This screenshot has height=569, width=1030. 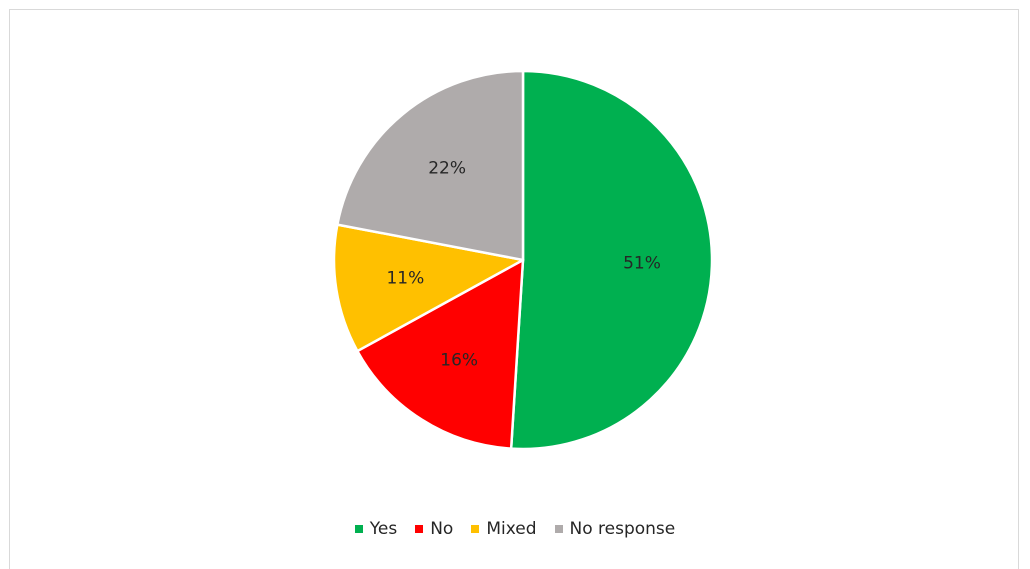 I want to click on pie-slice-mixed, so click(x=428, y=288).